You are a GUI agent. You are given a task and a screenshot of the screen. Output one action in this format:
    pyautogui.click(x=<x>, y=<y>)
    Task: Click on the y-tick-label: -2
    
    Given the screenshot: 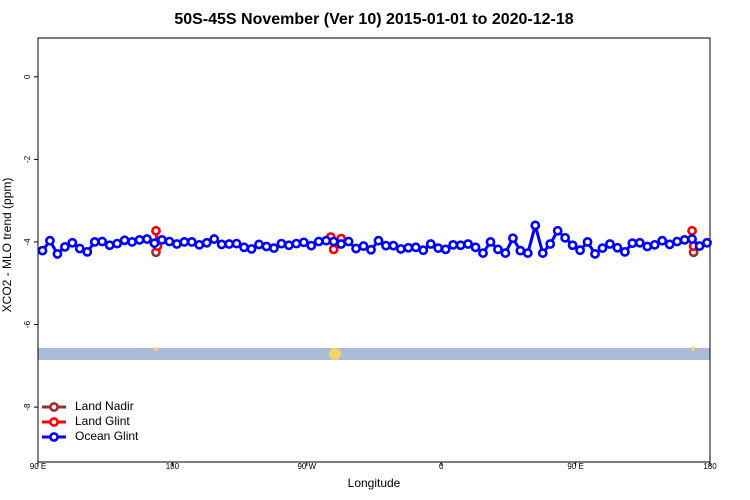 What is the action you would take?
    pyautogui.click(x=27, y=159)
    